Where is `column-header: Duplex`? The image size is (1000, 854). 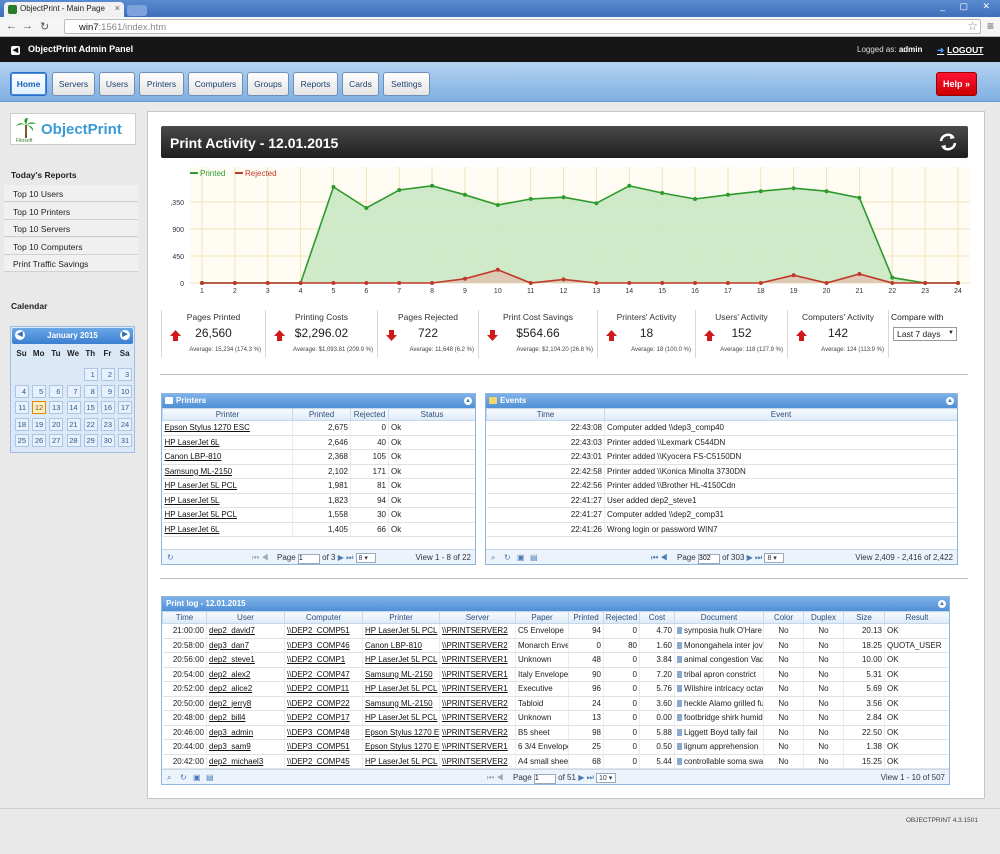 column-header: Duplex is located at coordinates (823, 617).